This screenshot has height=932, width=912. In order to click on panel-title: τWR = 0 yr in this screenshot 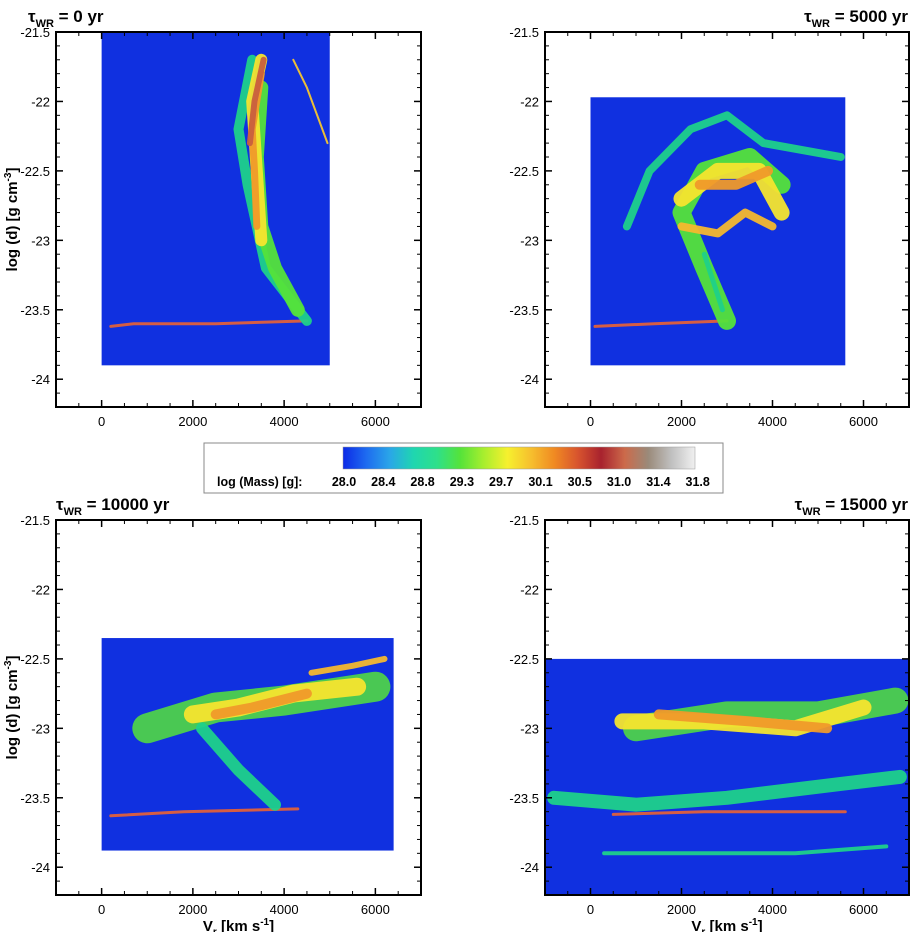, I will do `click(66, 18)`.